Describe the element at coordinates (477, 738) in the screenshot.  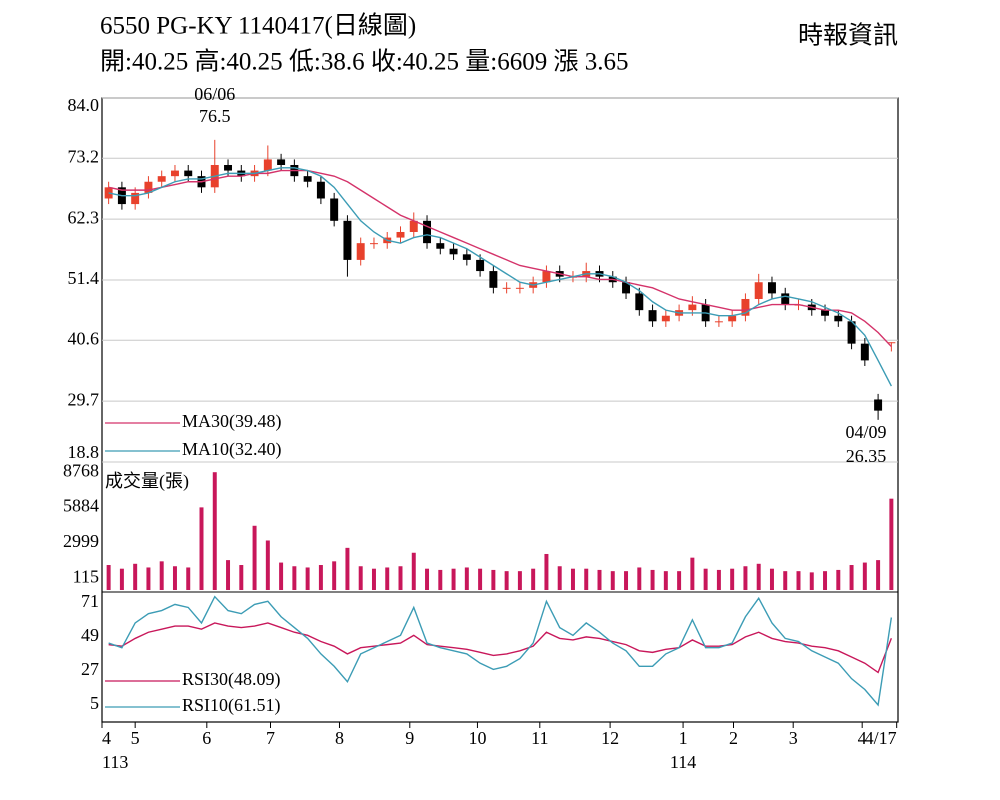
I see `x-tick-label: 10` at that location.